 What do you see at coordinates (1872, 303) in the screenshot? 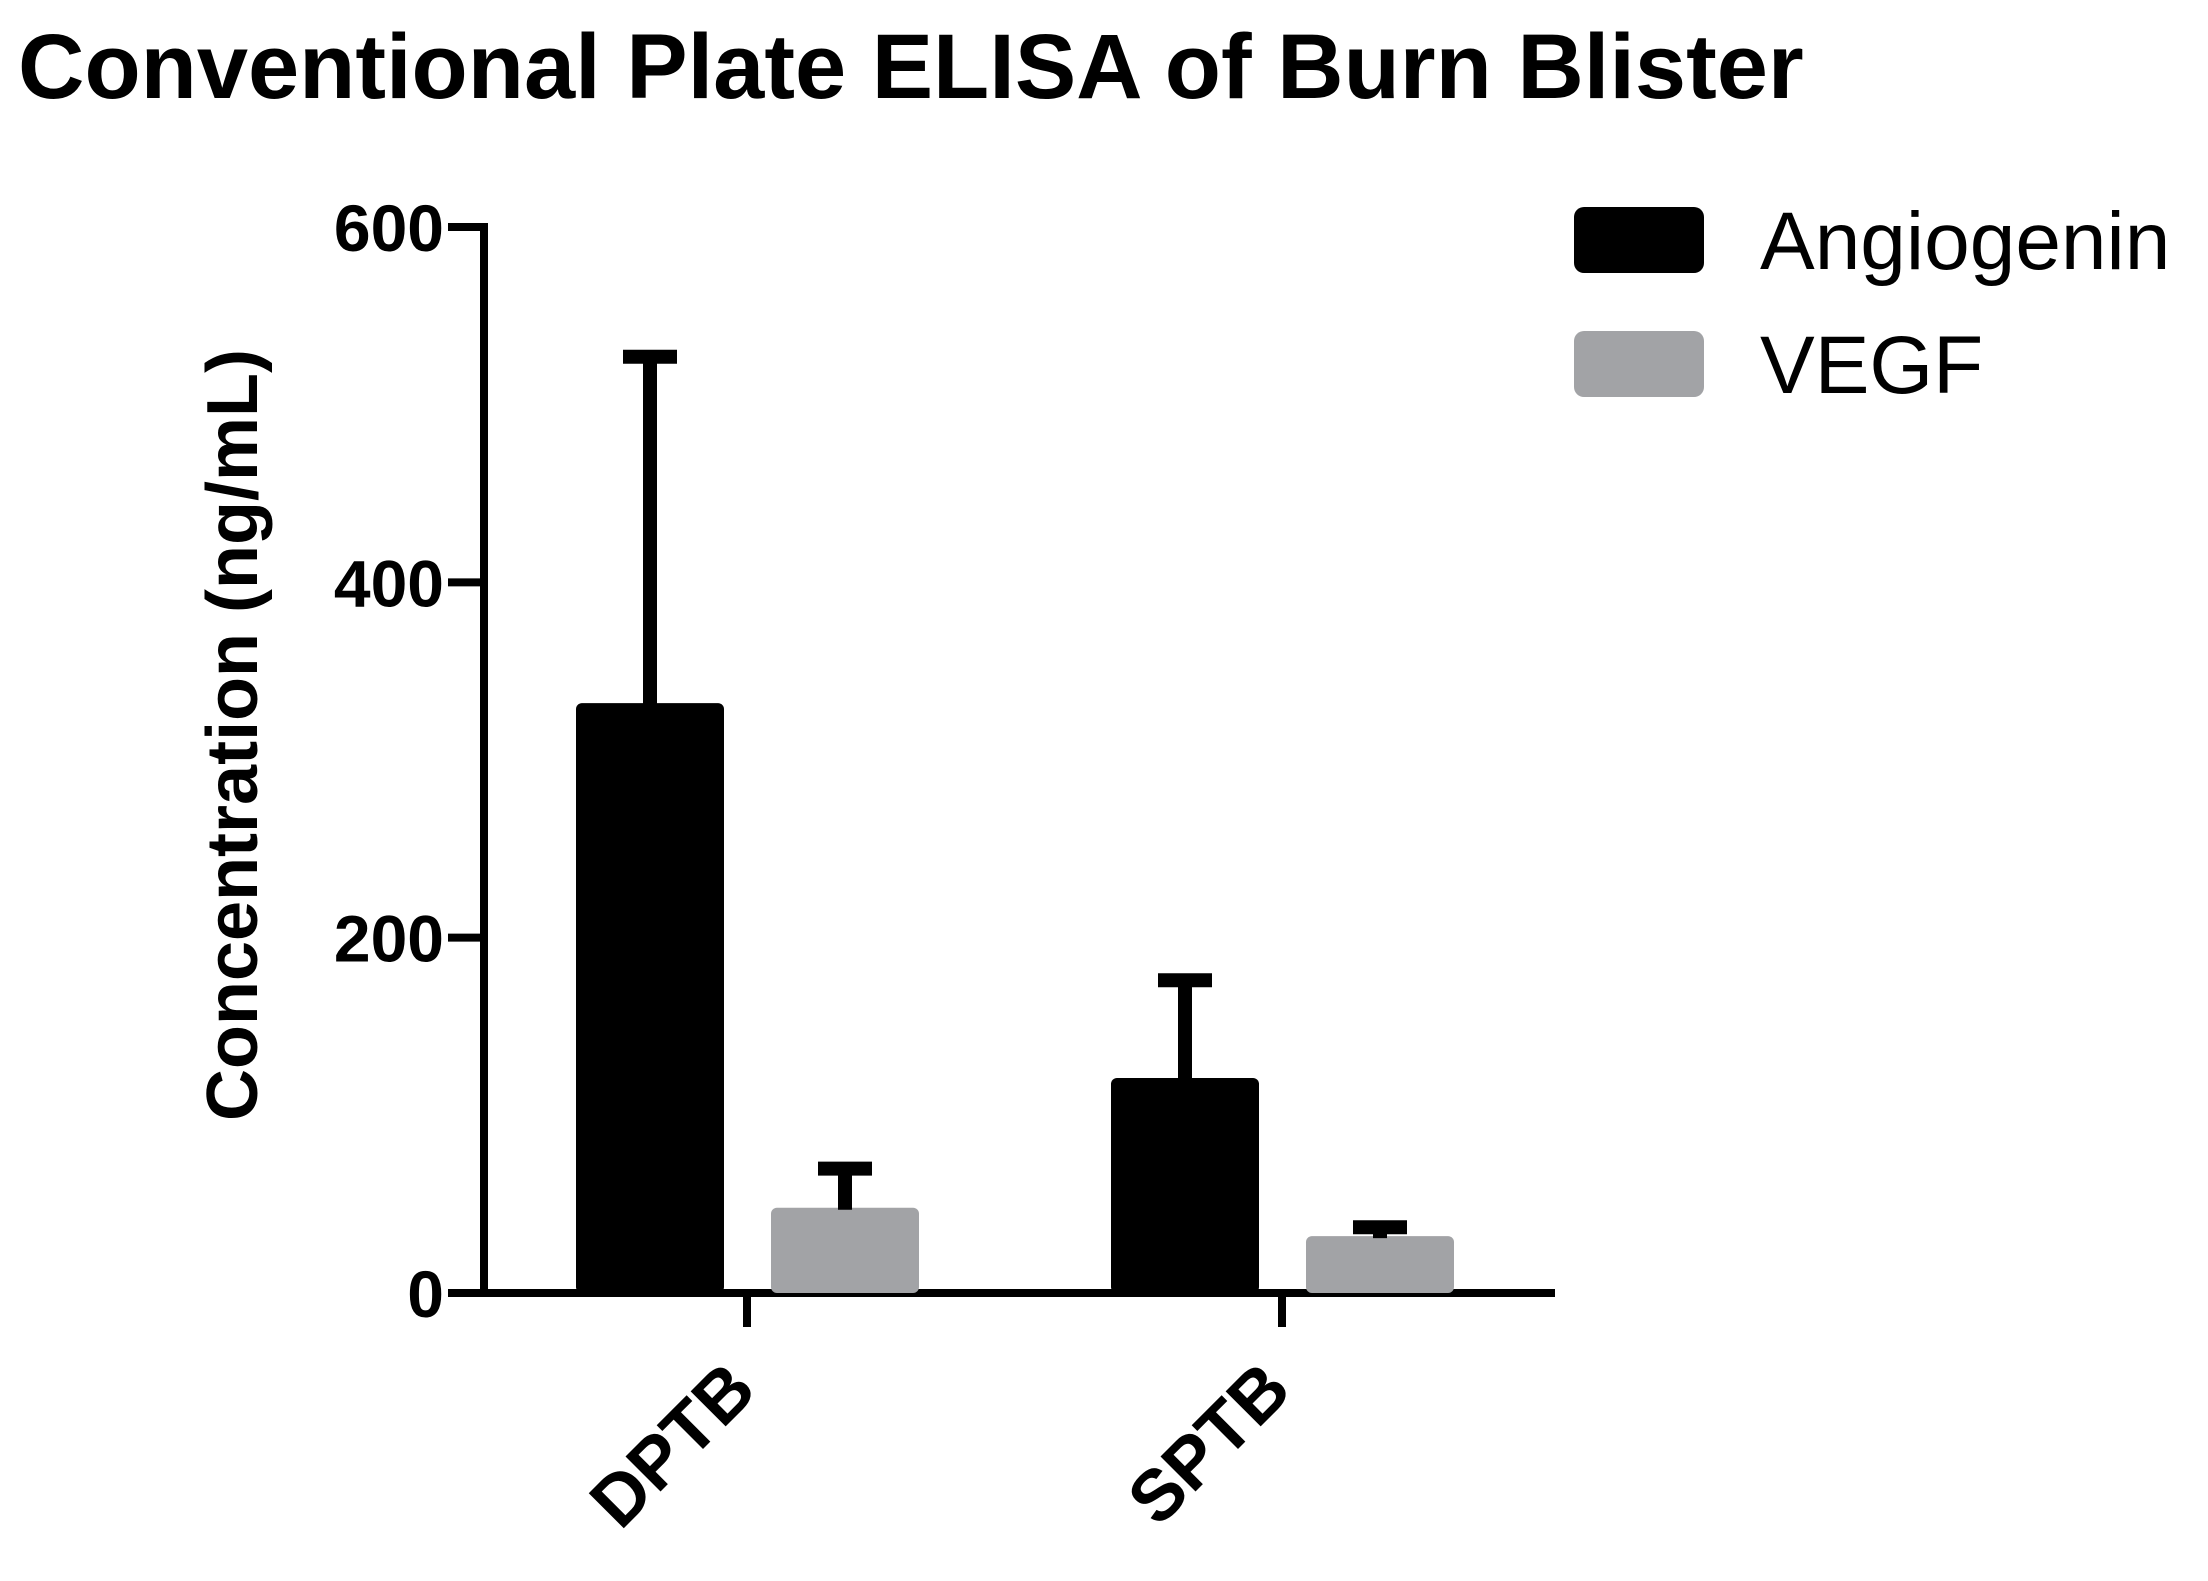
I see `legend: Angiogenin VEGF` at bounding box center [1872, 303].